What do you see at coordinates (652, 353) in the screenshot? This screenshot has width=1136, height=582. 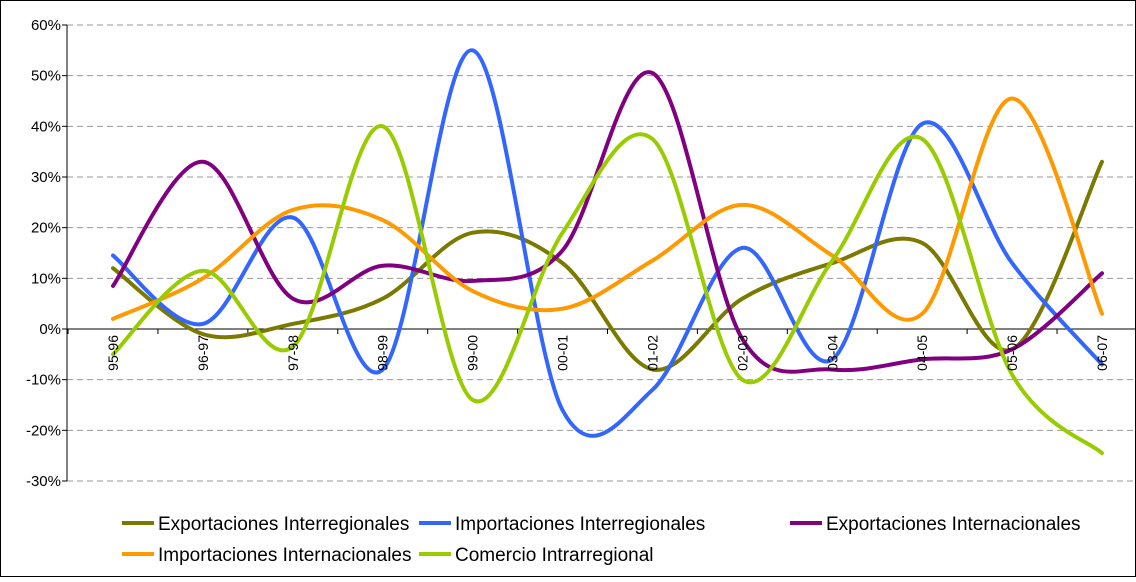 I see `x-tick-label: 01-02` at bounding box center [652, 353].